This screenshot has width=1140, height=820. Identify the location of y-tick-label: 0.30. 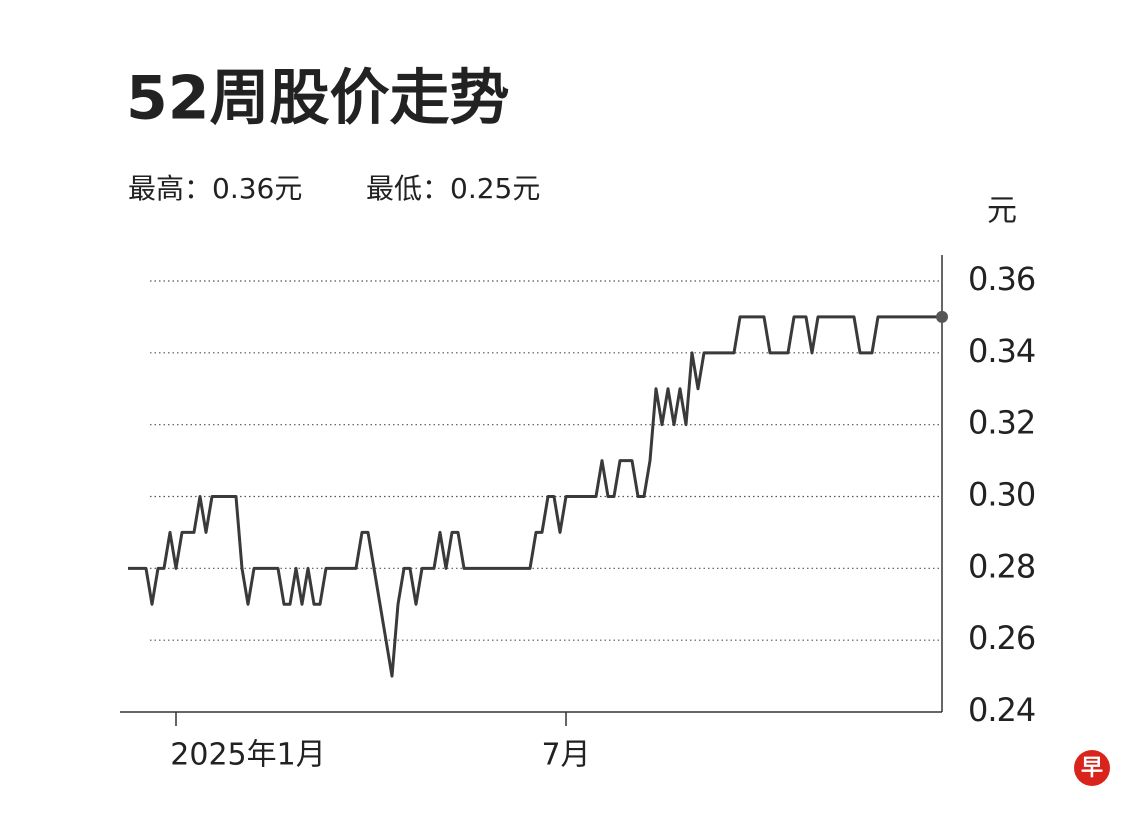
(1001, 495).